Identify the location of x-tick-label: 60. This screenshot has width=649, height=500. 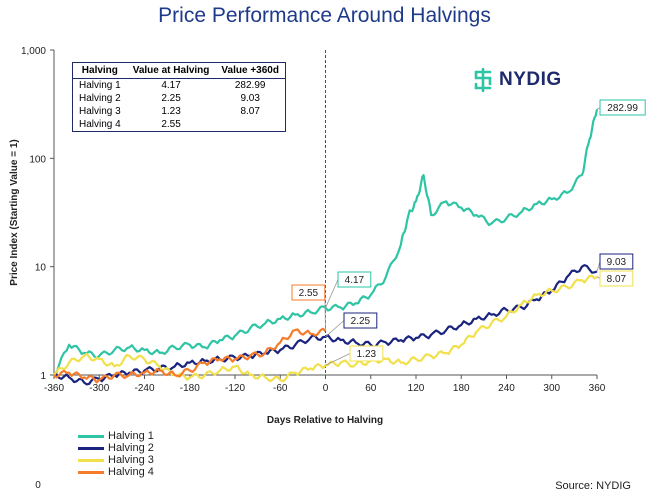
(371, 388).